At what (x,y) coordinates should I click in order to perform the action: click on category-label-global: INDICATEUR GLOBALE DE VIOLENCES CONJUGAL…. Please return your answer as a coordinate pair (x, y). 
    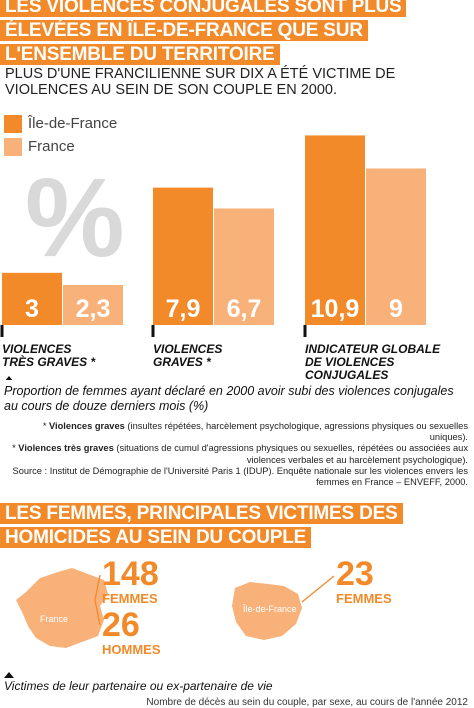
    Looking at the image, I should click on (389, 362).